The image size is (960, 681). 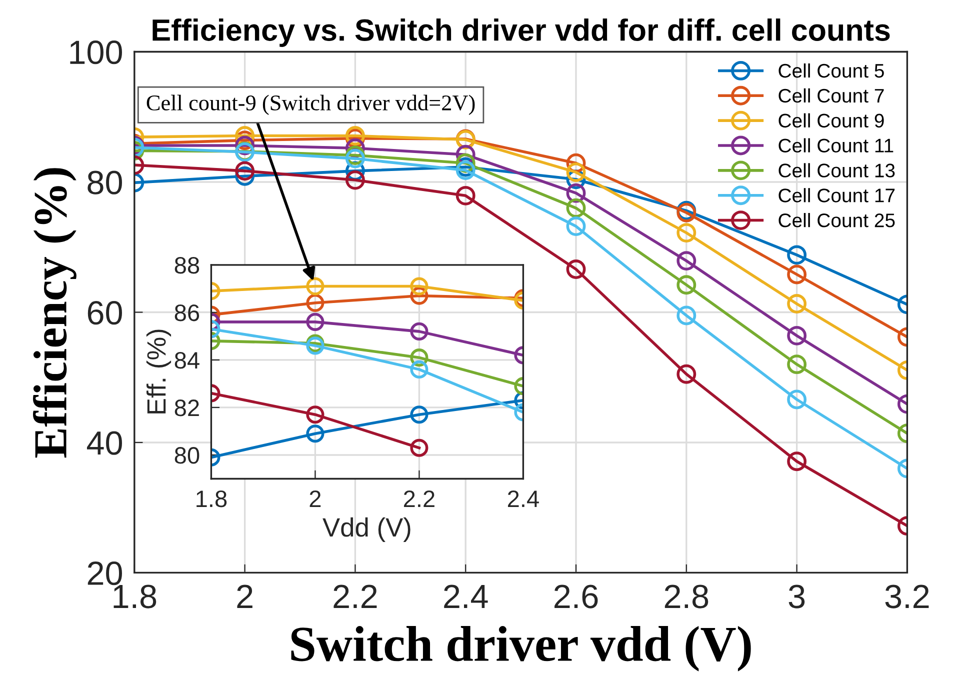 What do you see at coordinates (104, 443) in the screenshot?
I see `y-tick-label: 40` at bounding box center [104, 443].